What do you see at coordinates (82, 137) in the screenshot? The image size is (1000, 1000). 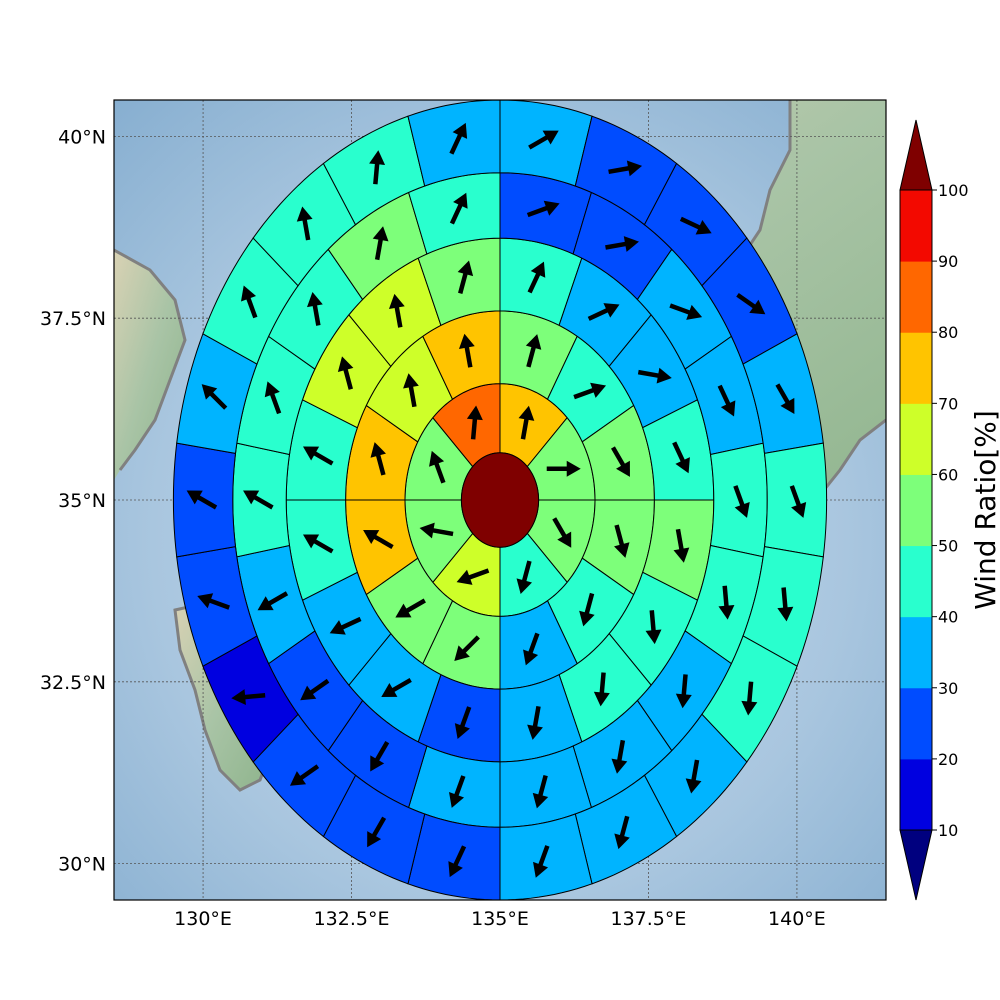 I see `y-tick-label: 40°N` at bounding box center [82, 137].